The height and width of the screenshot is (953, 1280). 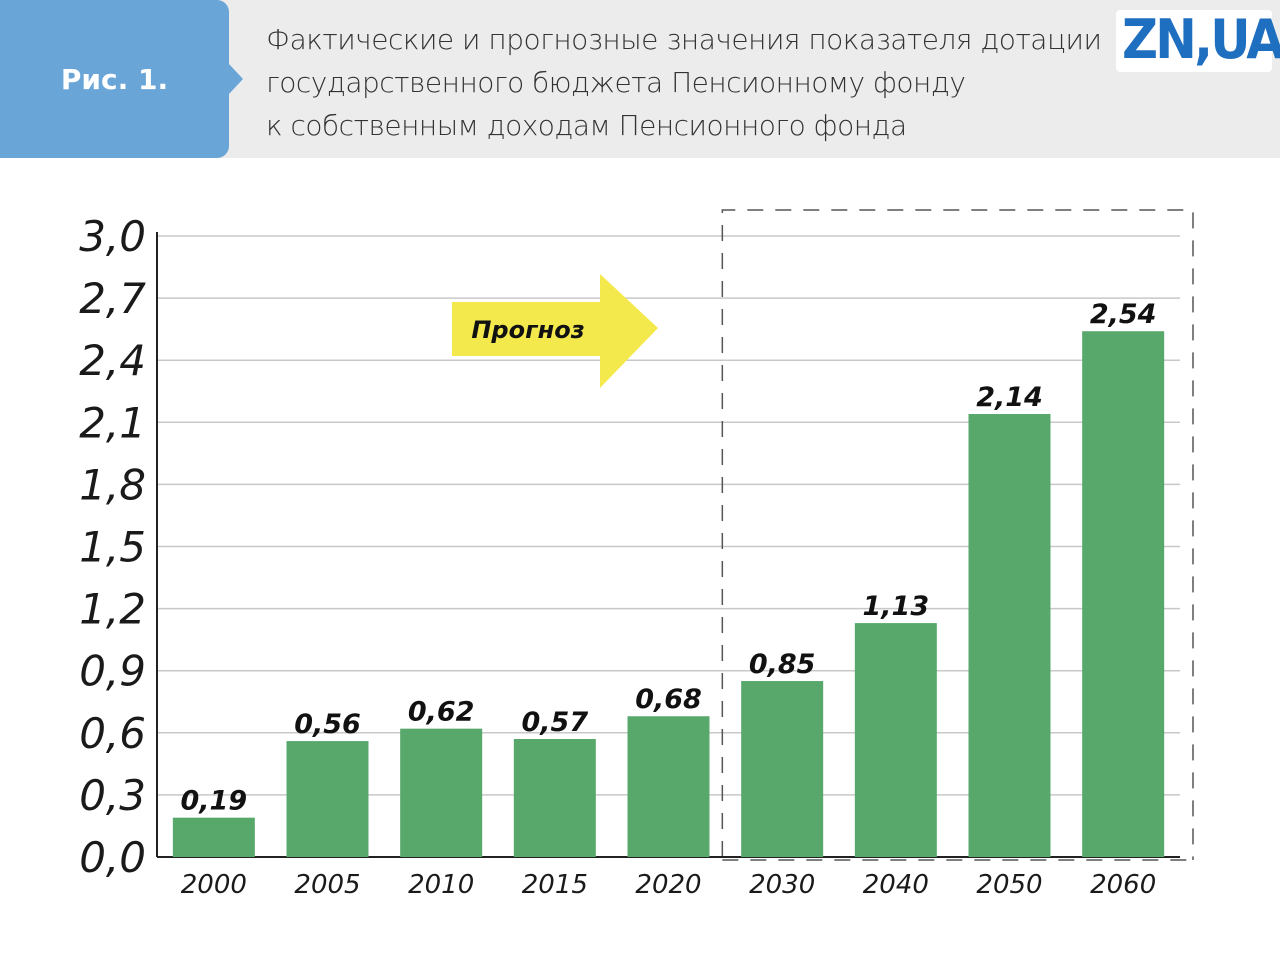 What do you see at coordinates (668, 699) in the screenshot?
I see `data-label: 0,68` at bounding box center [668, 699].